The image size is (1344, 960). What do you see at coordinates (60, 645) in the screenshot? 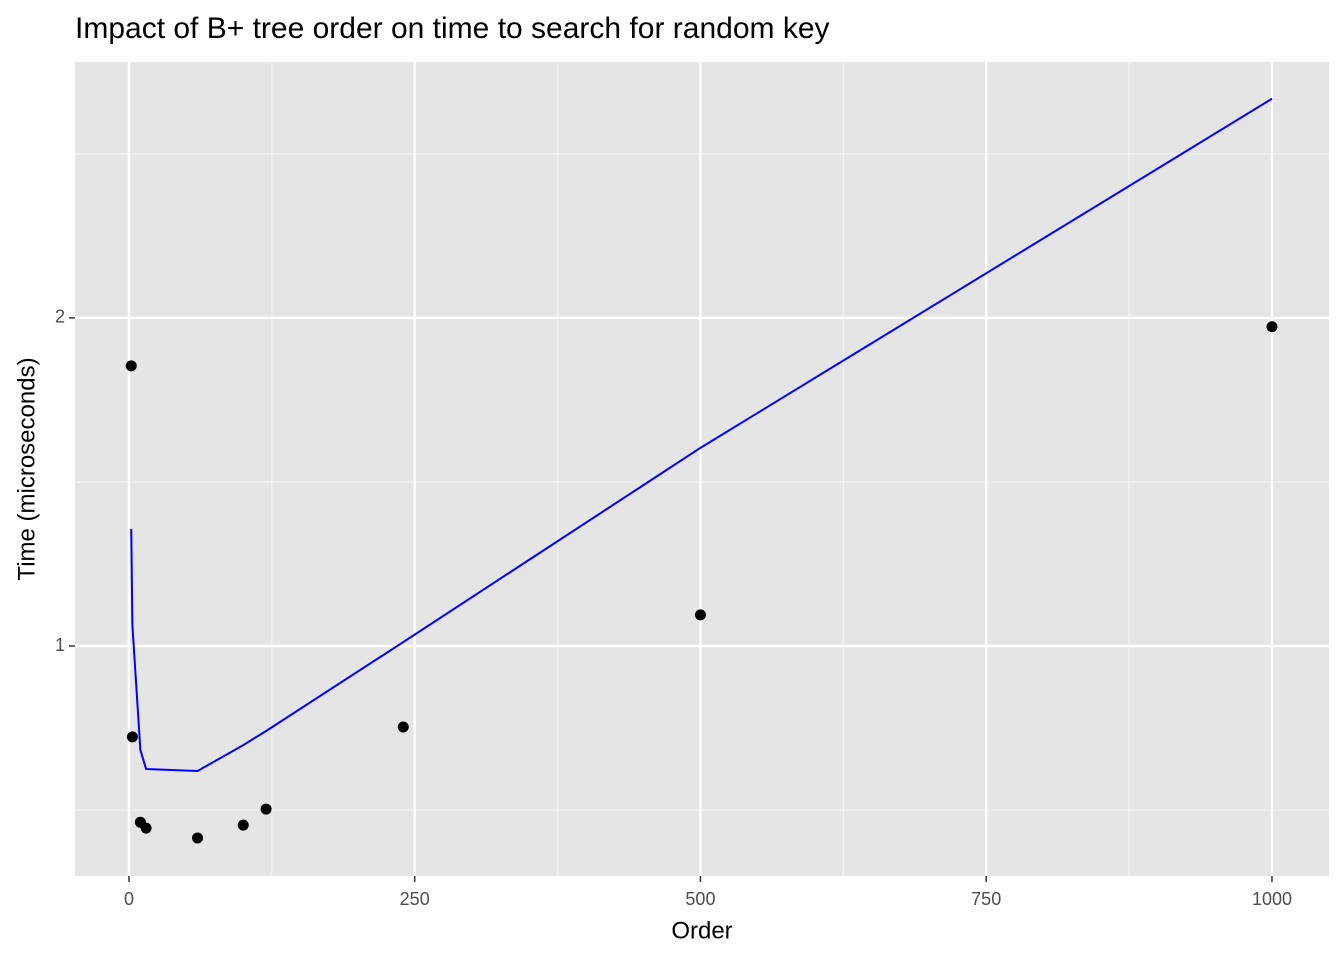
I see `y-tick-label: 1` at bounding box center [60, 645].